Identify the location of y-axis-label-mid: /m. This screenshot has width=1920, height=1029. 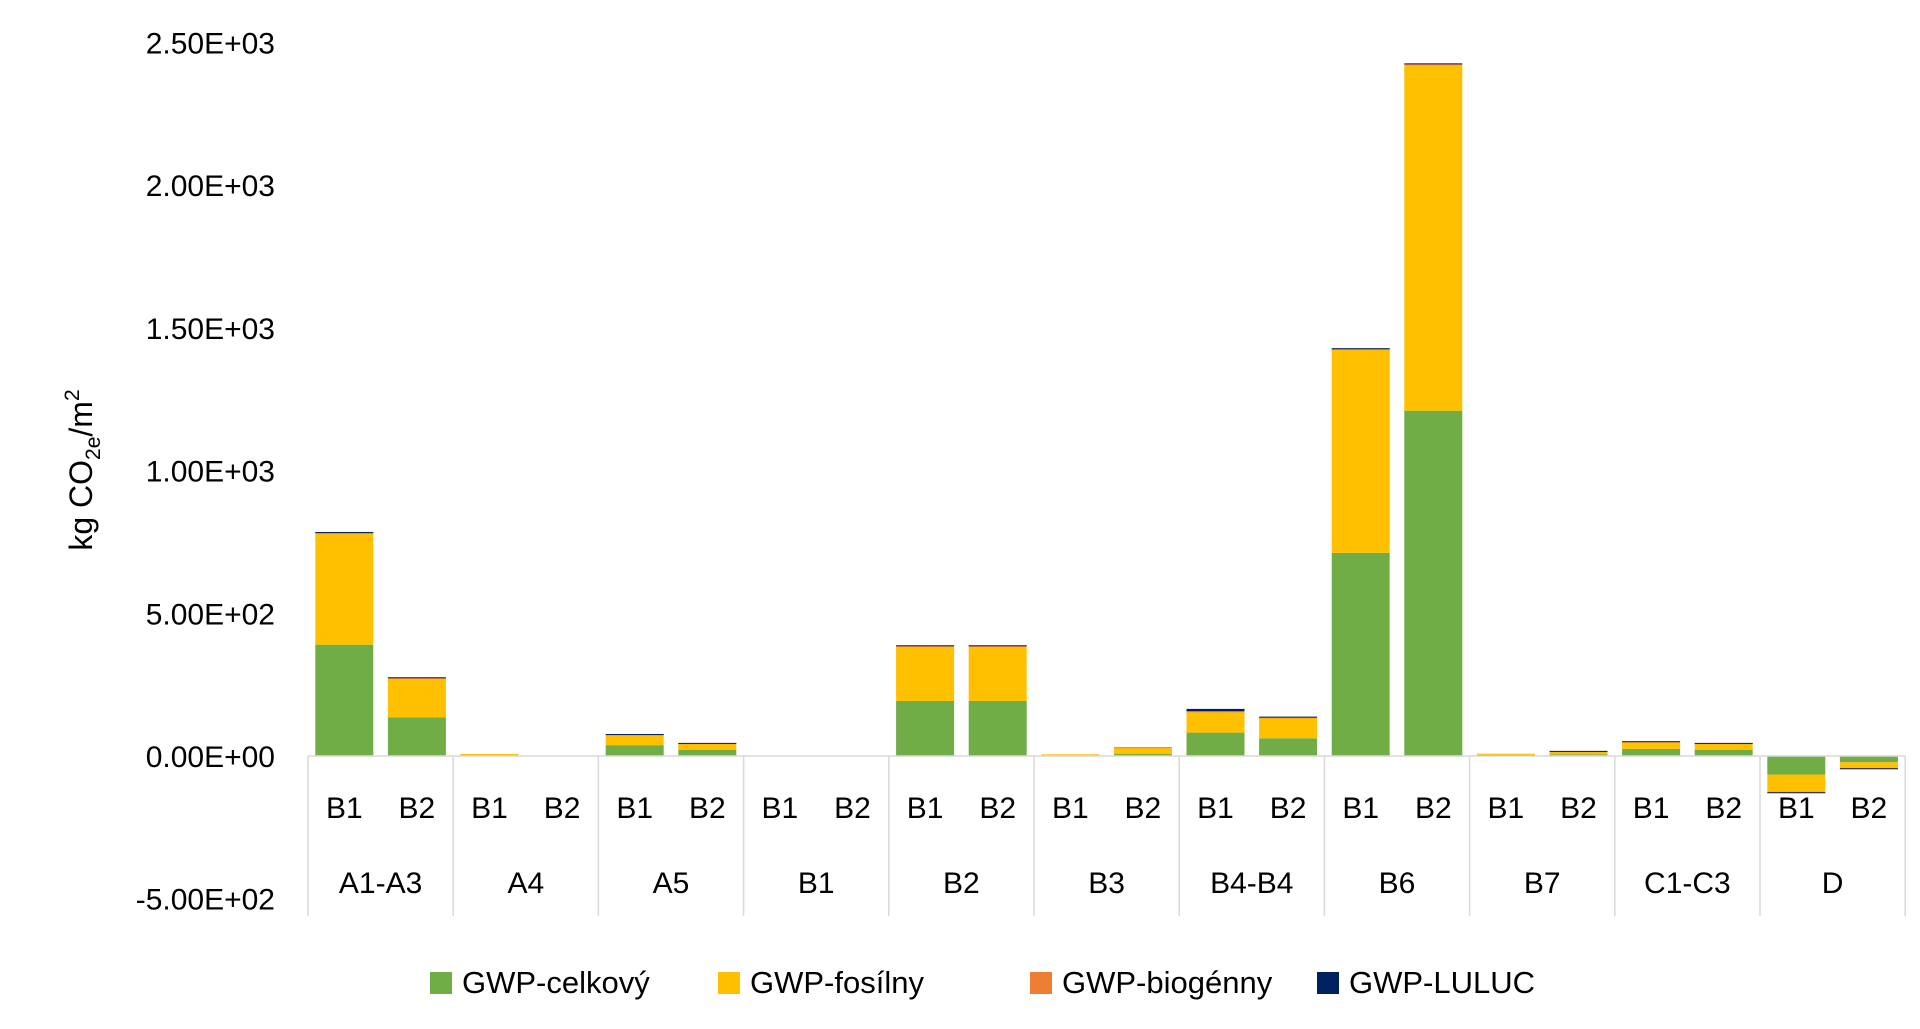
(81, 419).